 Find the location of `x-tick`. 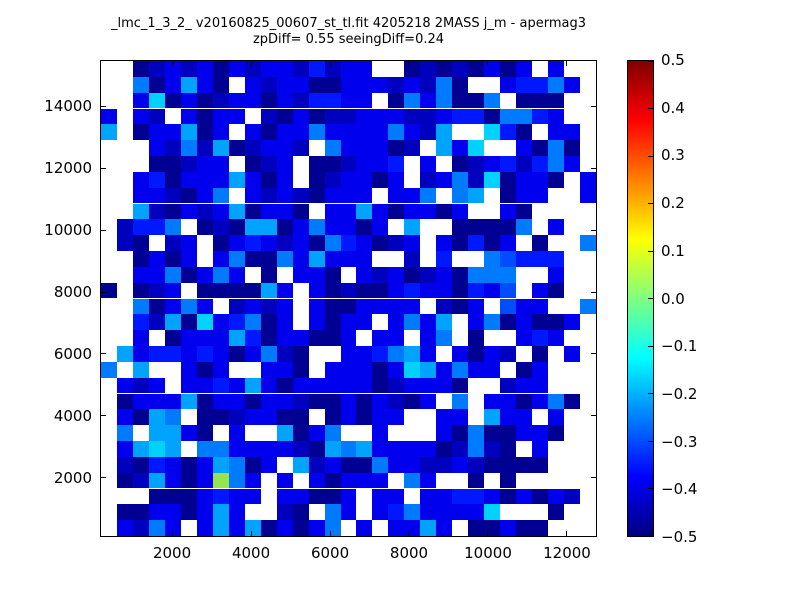

x-tick is located at coordinates (566, 533).